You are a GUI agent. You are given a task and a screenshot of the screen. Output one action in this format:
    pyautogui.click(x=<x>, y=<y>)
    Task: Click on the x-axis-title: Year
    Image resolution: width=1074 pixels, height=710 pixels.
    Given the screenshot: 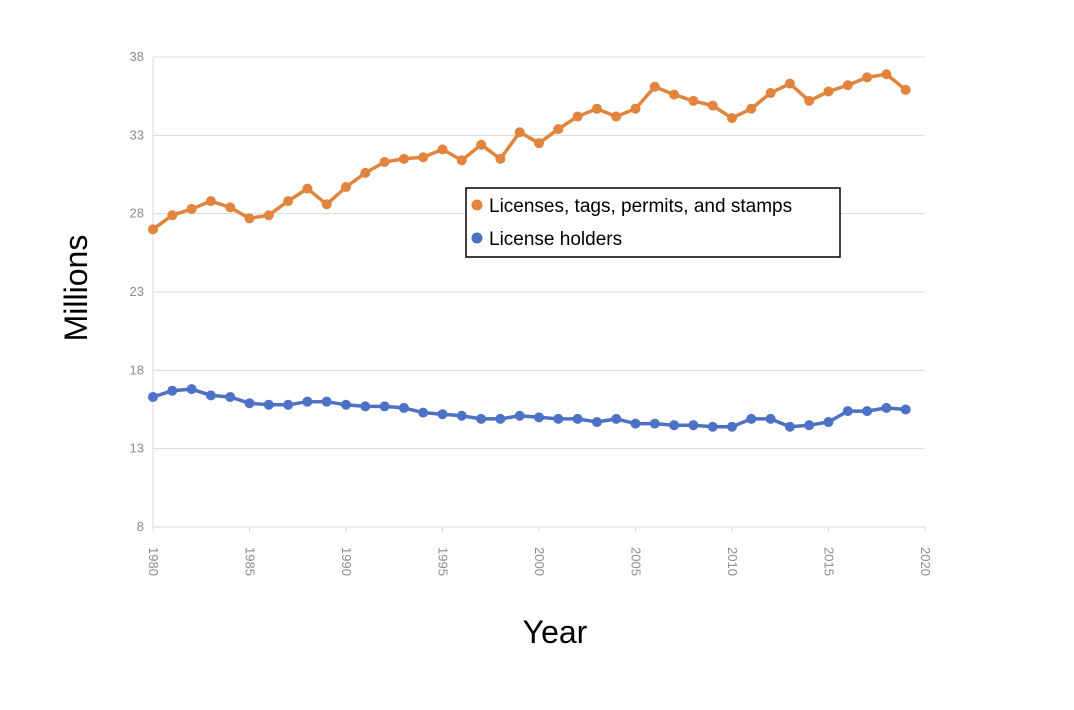 What is the action you would take?
    pyautogui.click(x=555, y=632)
    